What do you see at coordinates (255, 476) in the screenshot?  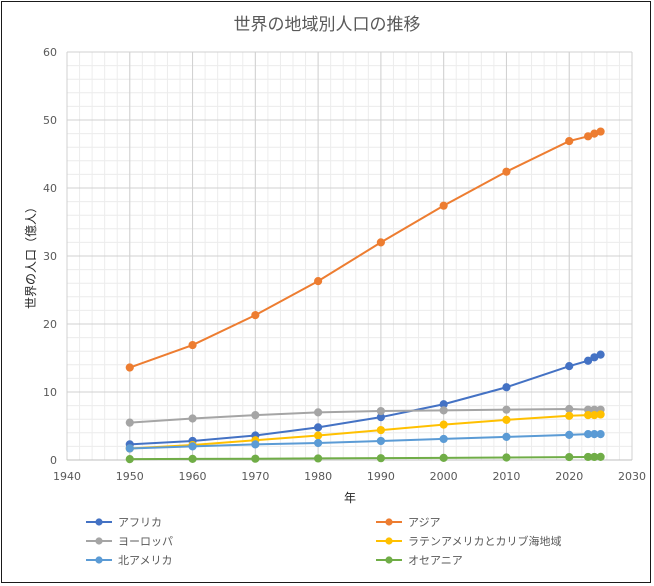 I see `x-tick-label: 1970` at bounding box center [255, 476].